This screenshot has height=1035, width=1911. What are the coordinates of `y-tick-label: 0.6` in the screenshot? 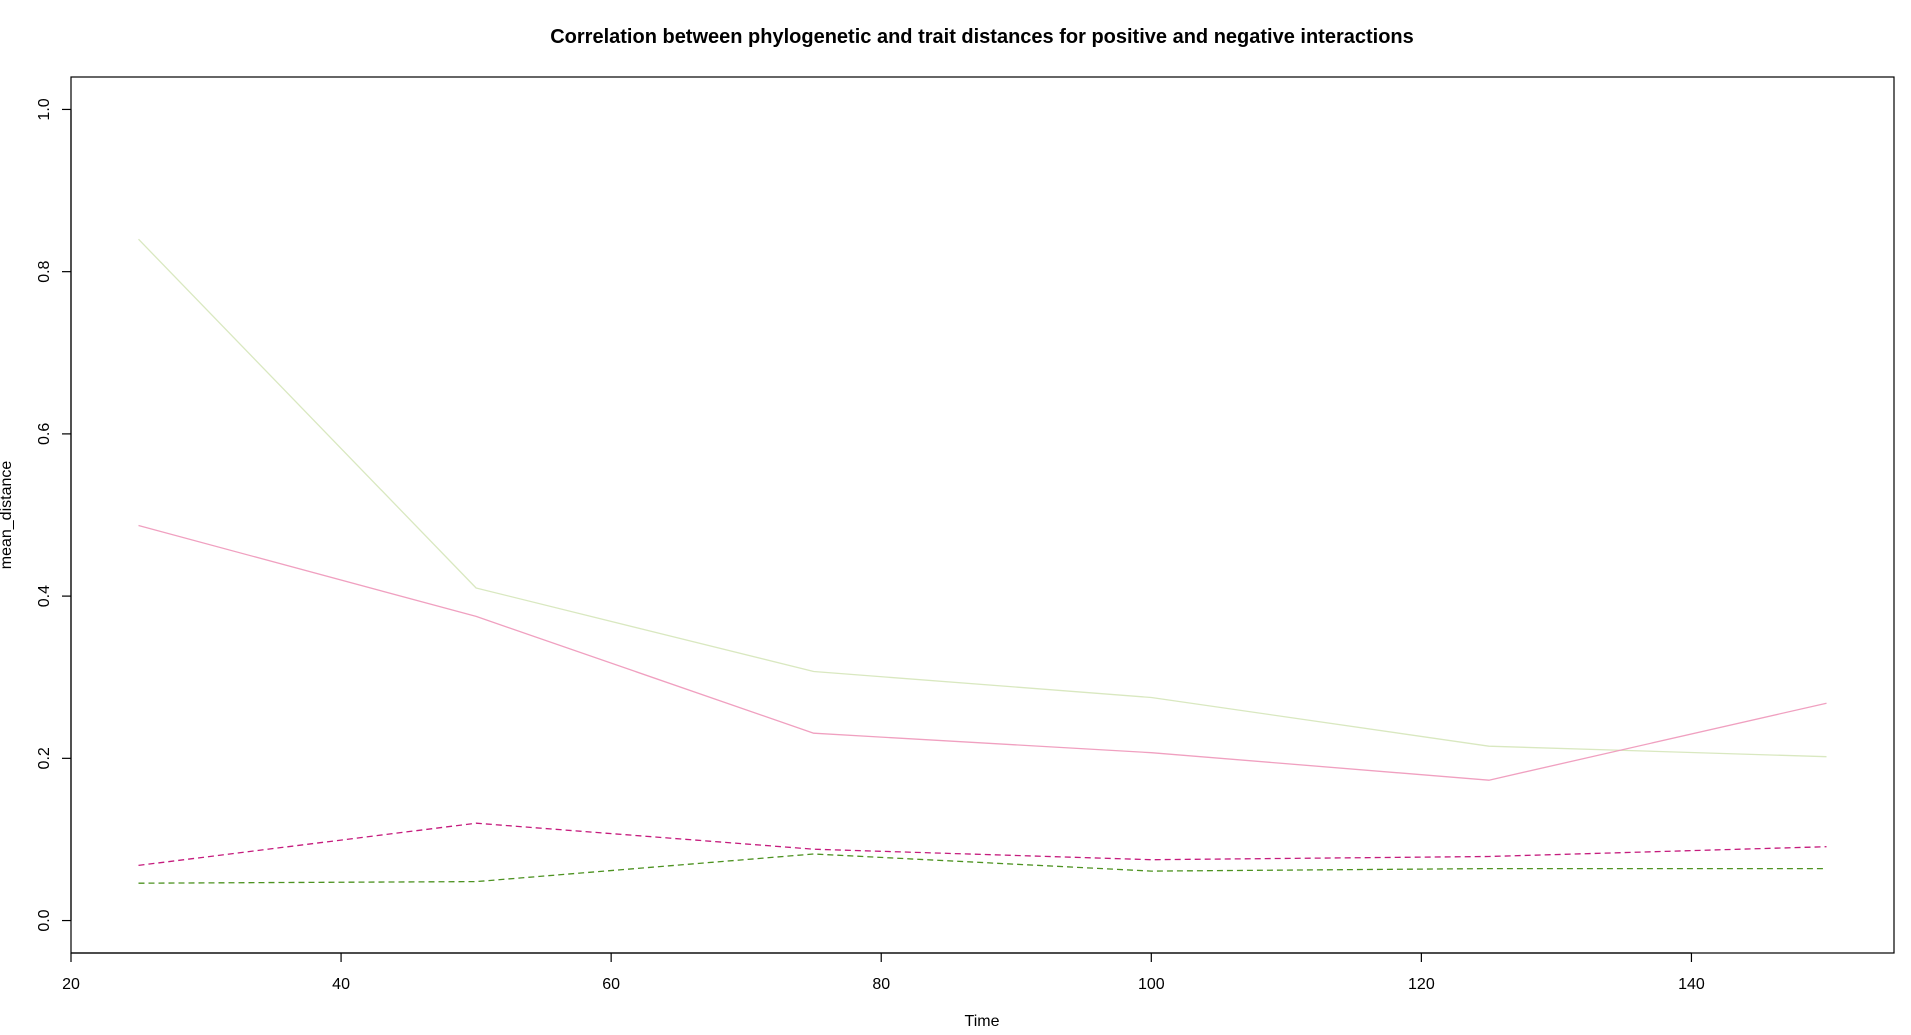 It's located at (44, 434).